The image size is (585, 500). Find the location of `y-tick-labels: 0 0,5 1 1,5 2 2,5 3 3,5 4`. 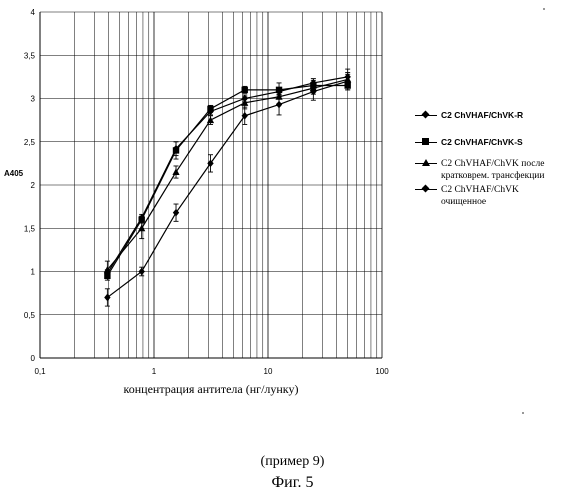

y-tick-labels: 0 0,5 1 1,5 2 2,5 3 3,5 4 is located at coordinates (30, 185).